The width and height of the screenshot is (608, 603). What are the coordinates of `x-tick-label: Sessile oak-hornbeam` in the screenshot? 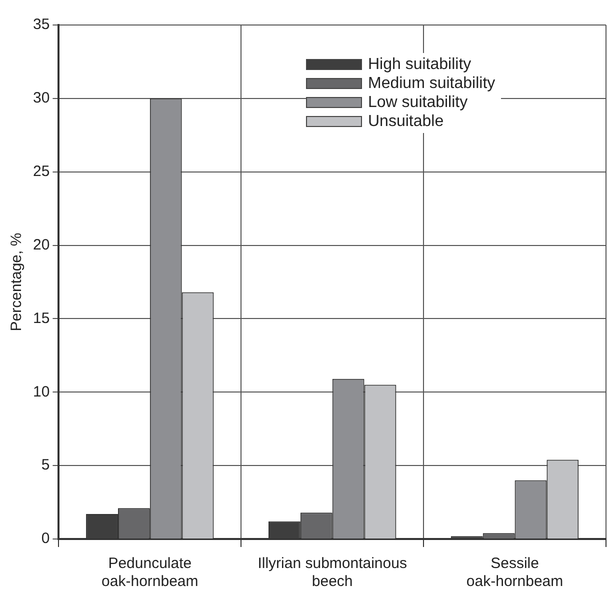 It's located at (515, 572).